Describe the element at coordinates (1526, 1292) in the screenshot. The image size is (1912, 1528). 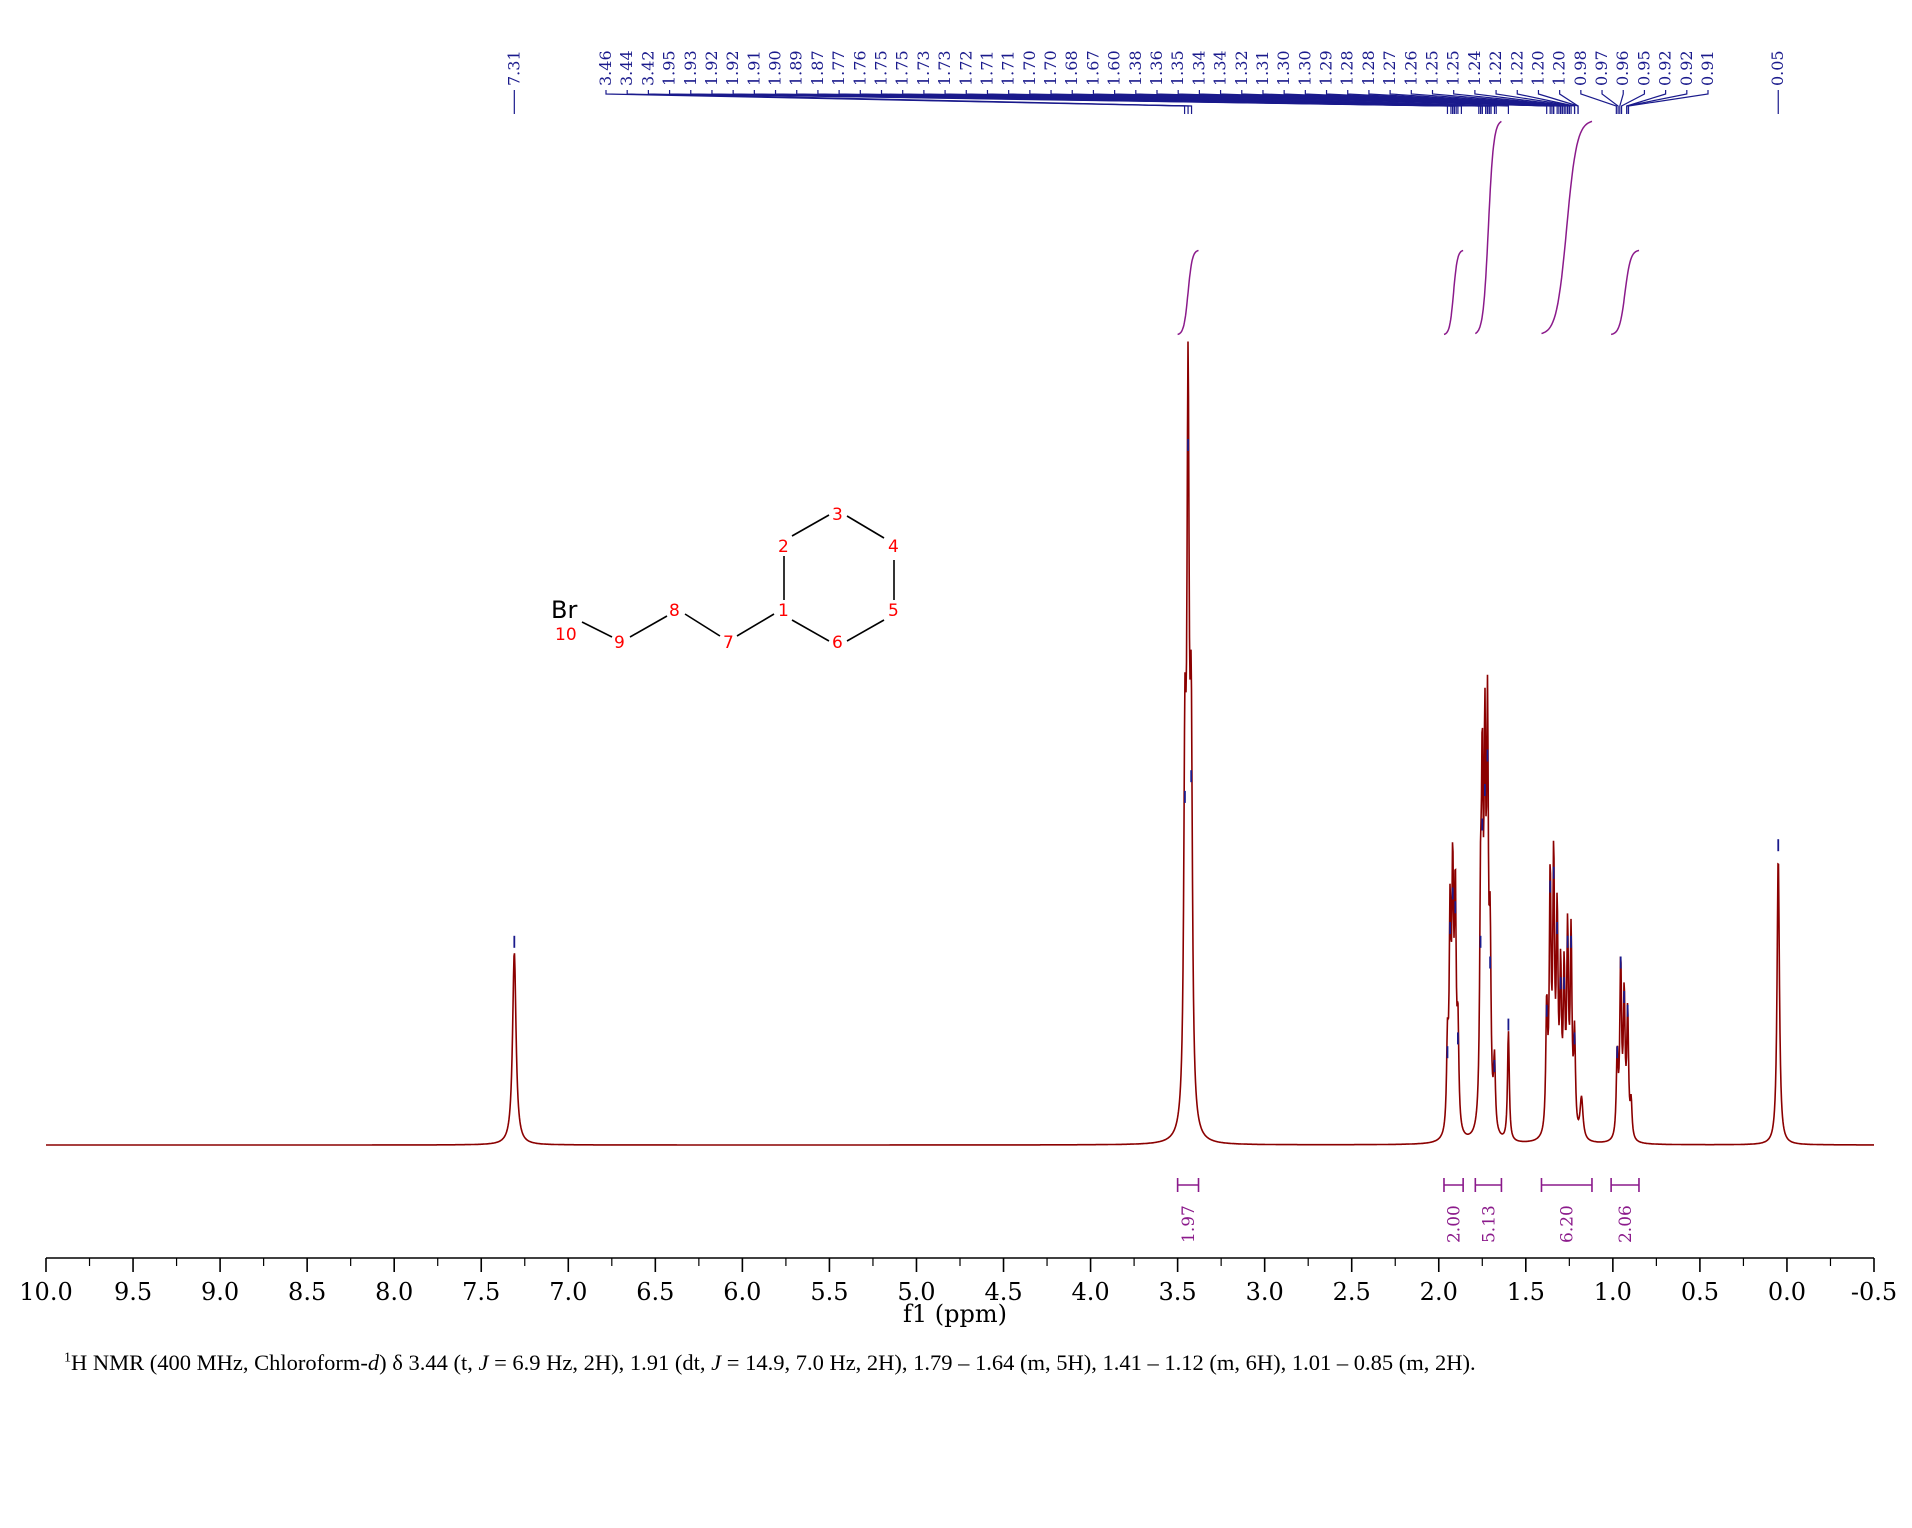
I see `x-tick-label: 1.5` at that location.